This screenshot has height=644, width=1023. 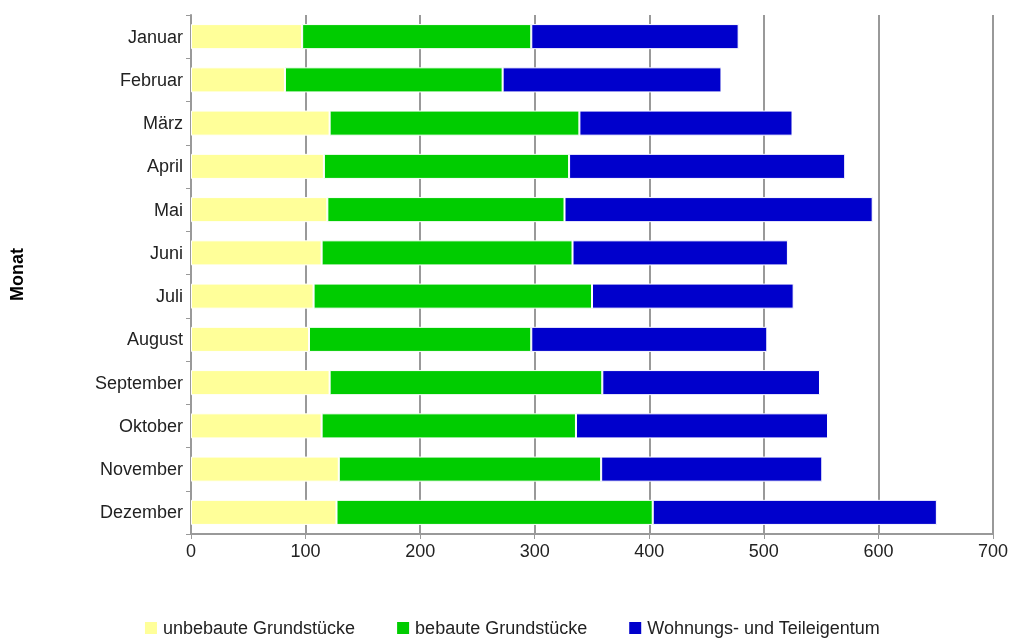 What do you see at coordinates (501, 628) in the screenshot?
I see `legend-label: bebaute Grundstücke` at bounding box center [501, 628].